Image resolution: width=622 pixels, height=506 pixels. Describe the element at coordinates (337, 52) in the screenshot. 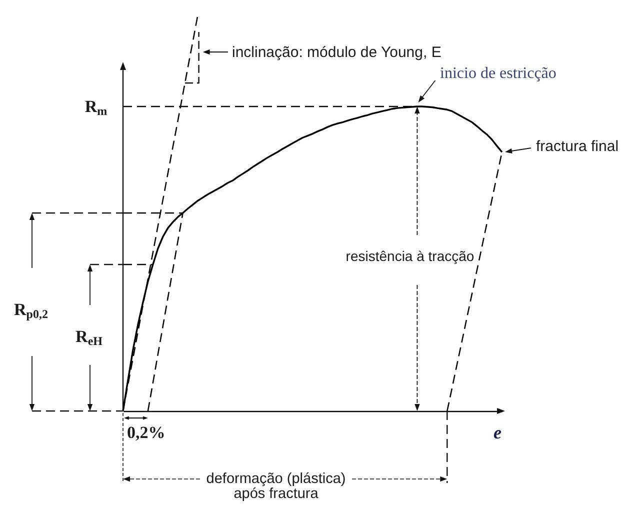

I see `annotation: inclinação: módulo de Young, E` at that location.